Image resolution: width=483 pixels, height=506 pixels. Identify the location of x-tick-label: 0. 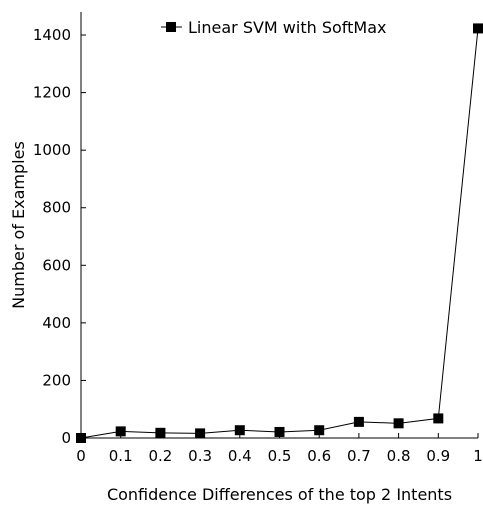
(81, 456).